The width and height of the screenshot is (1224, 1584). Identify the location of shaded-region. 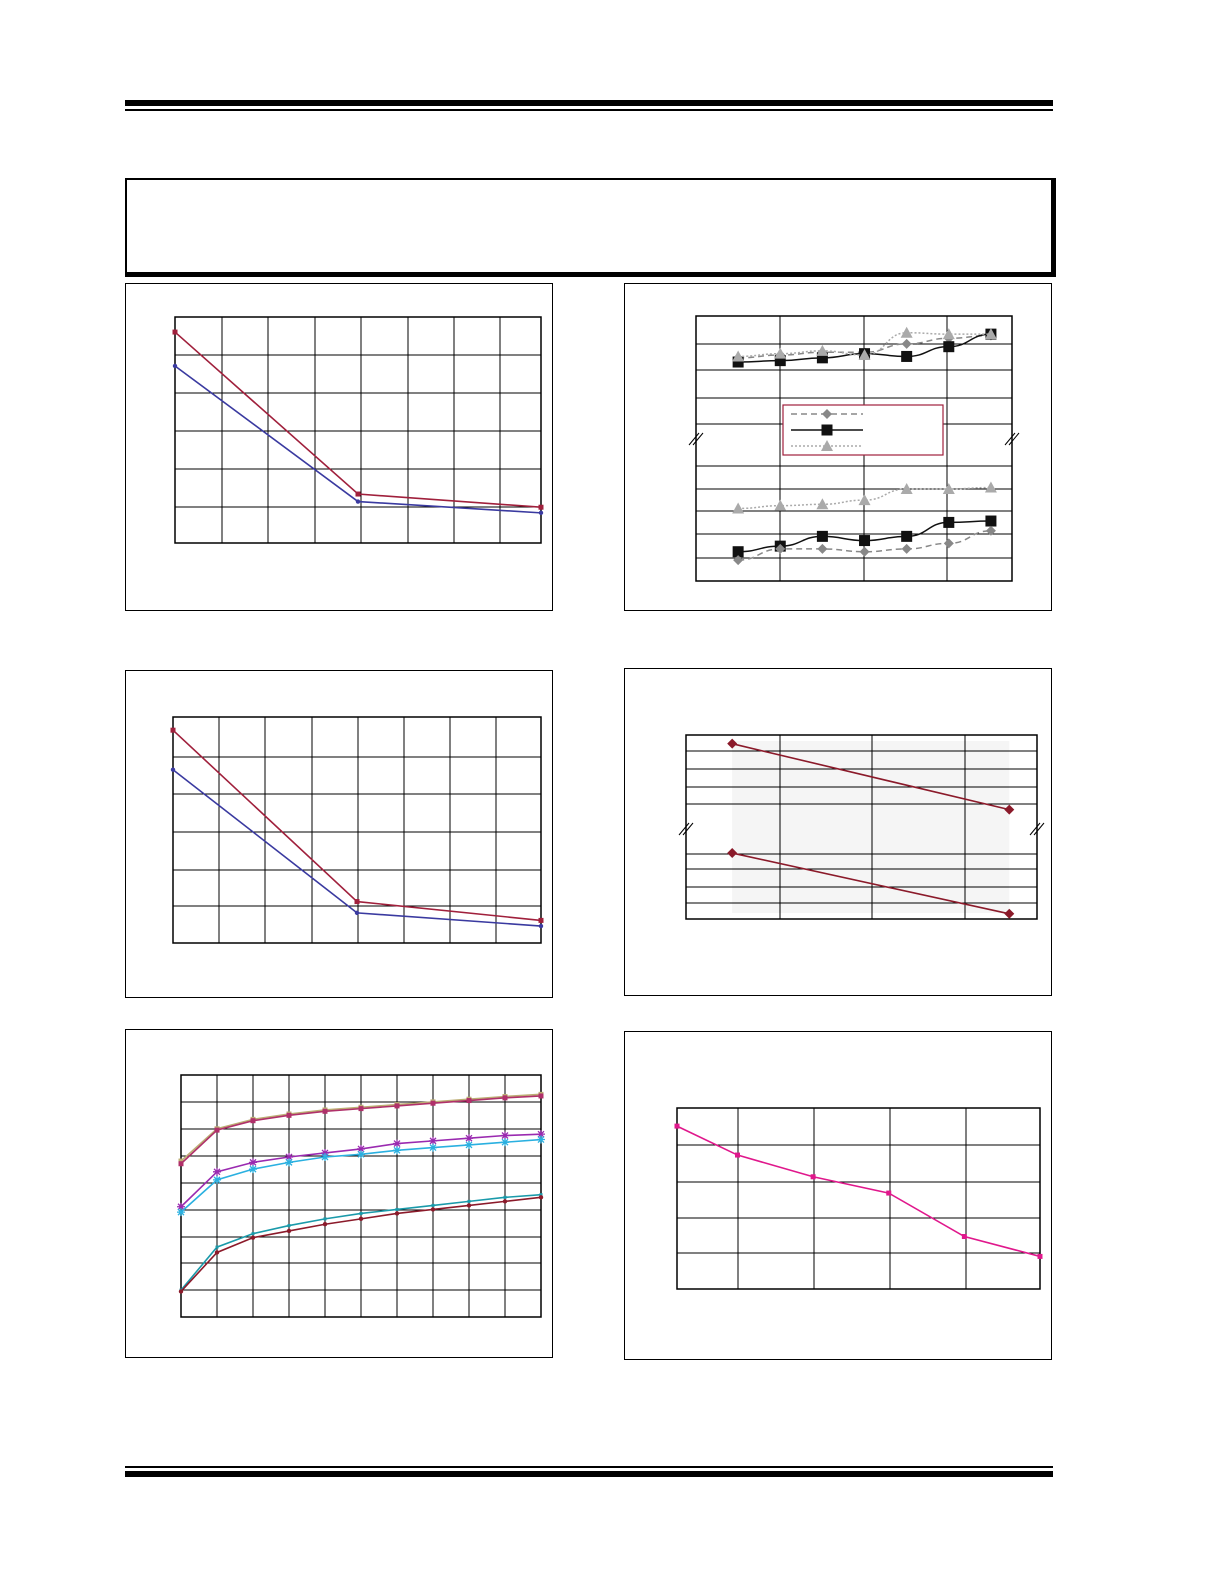
(871, 827).